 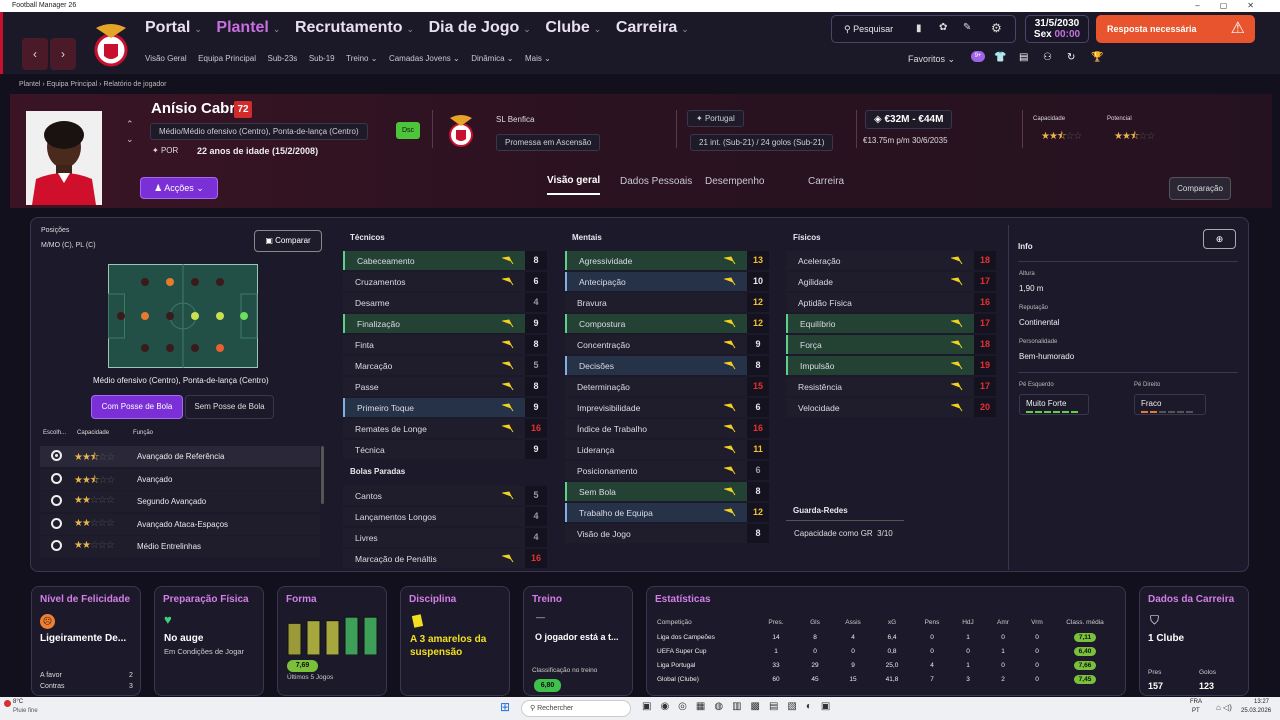 I want to click on taskbar-apps: ▣◉◎▦◍▥▩▤▧◐▣, so click(x=741, y=706).